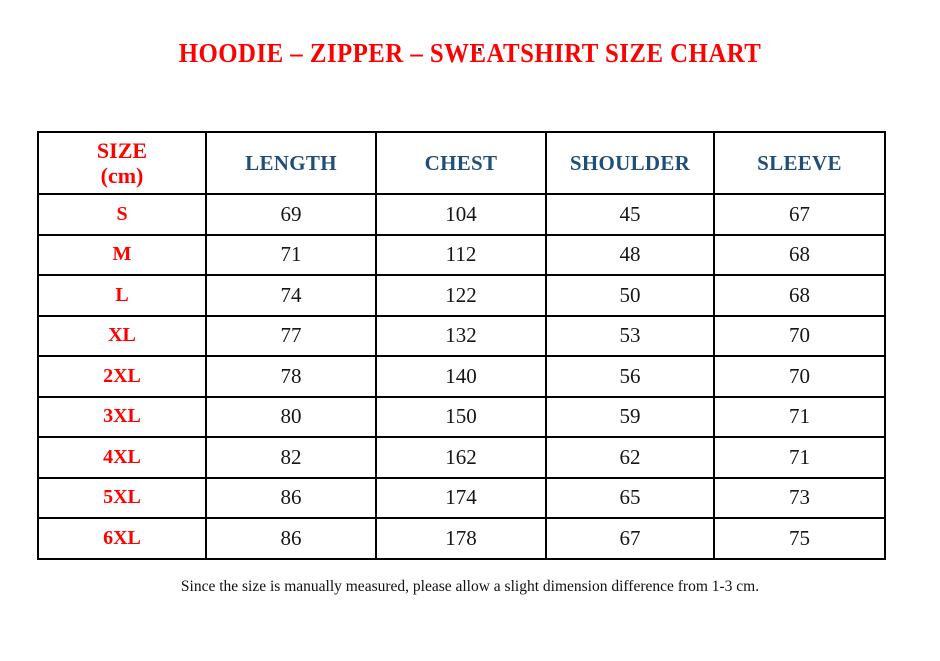 This screenshot has width=940, height=661. Describe the element at coordinates (291, 376) in the screenshot. I see `length-value: 78` at that location.